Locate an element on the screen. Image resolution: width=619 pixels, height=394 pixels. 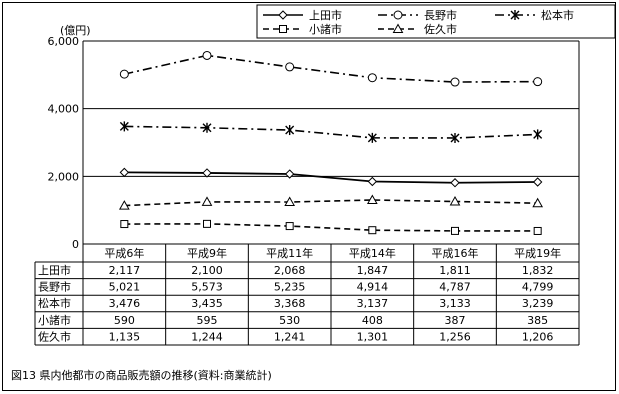
y-axis: 0 2,000 4,000 6,000 is located at coordinates (64, 143).